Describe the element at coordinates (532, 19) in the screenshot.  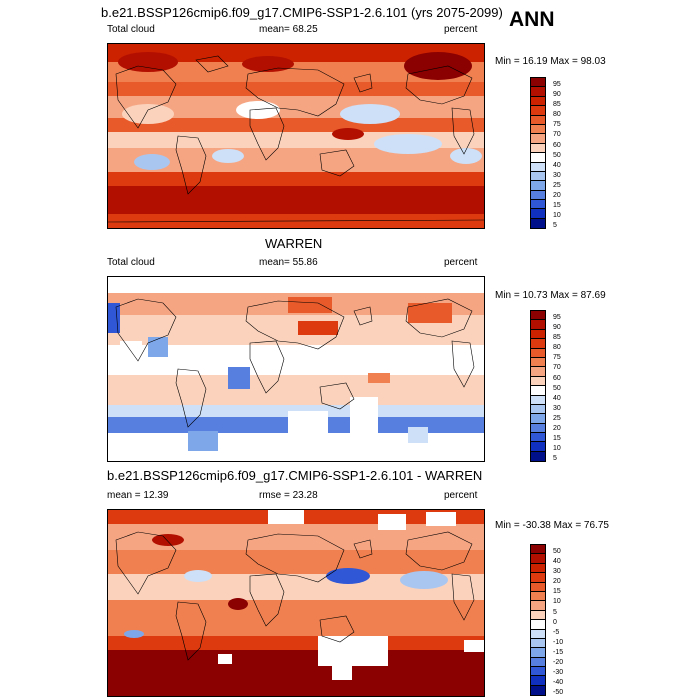
I see `season-label: ANN` at that location.